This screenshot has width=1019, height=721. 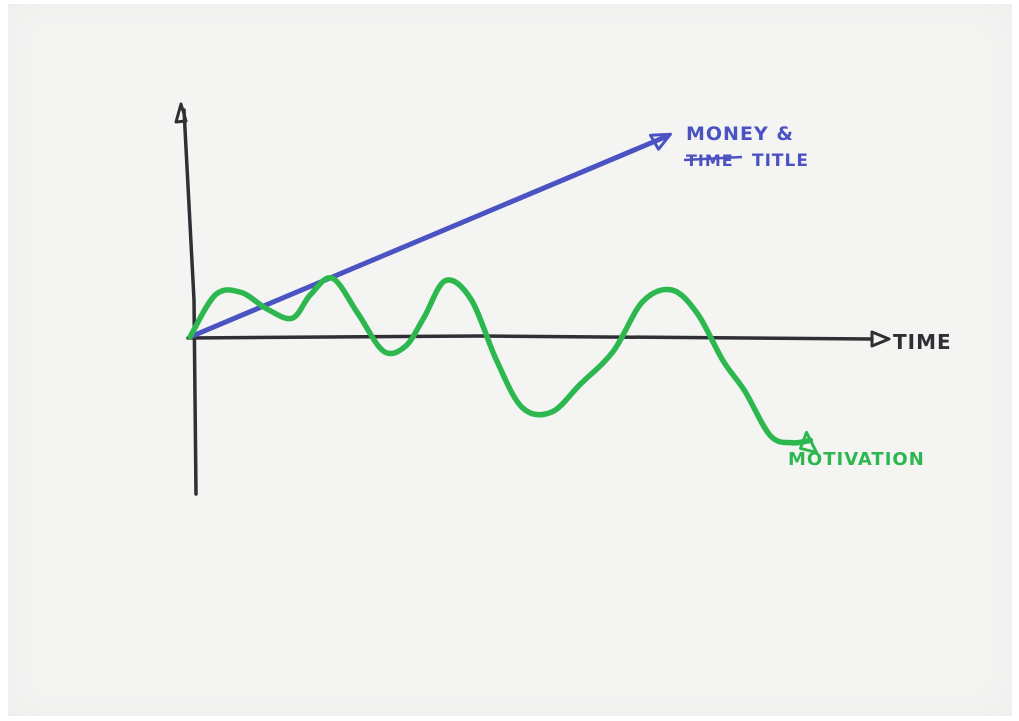 What do you see at coordinates (181, 113) in the screenshot?
I see `y-axis-arrow` at bounding box center [181, 113].